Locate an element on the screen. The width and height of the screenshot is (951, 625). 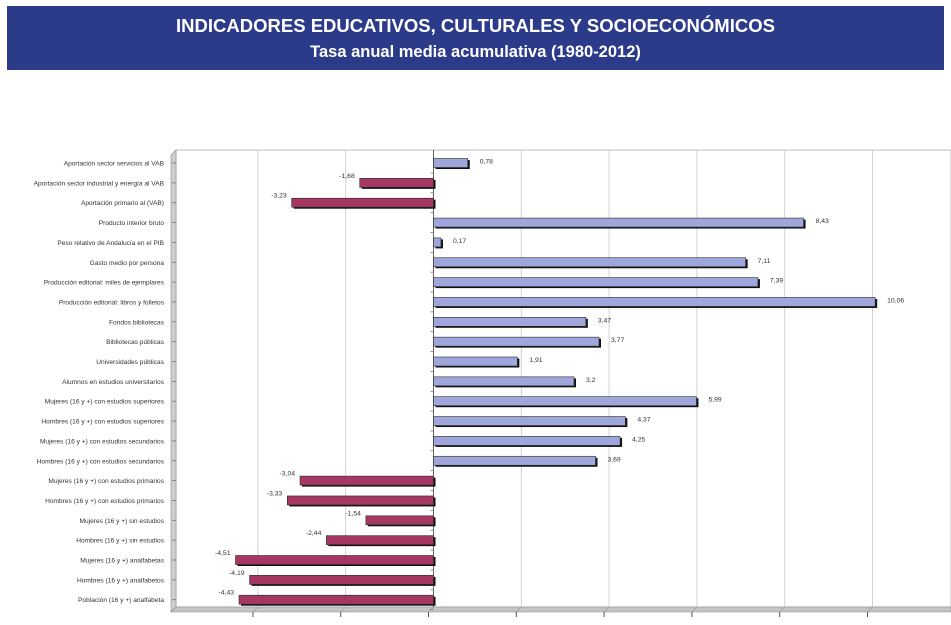
value-label: -1,68 is located at coordinates (347, 176).